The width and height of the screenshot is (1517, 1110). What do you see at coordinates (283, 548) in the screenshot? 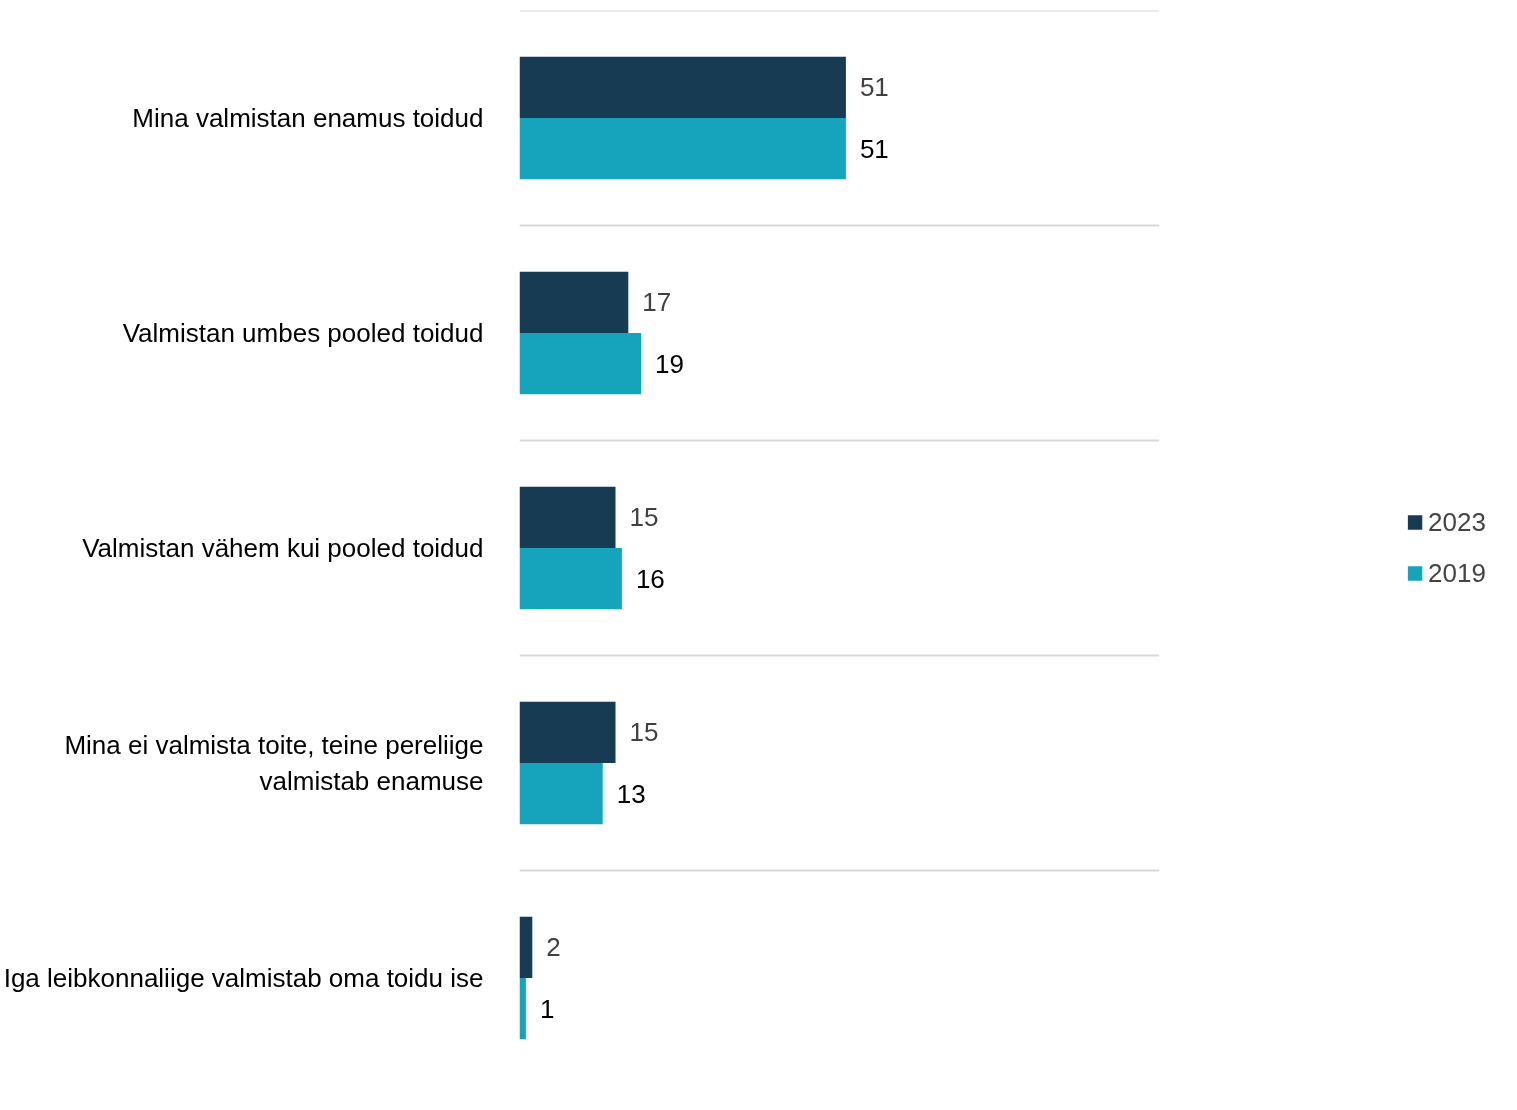
I see `y-tick-label: Valmistan vähem kui pooled toidud` at bounding box center [283, 548].